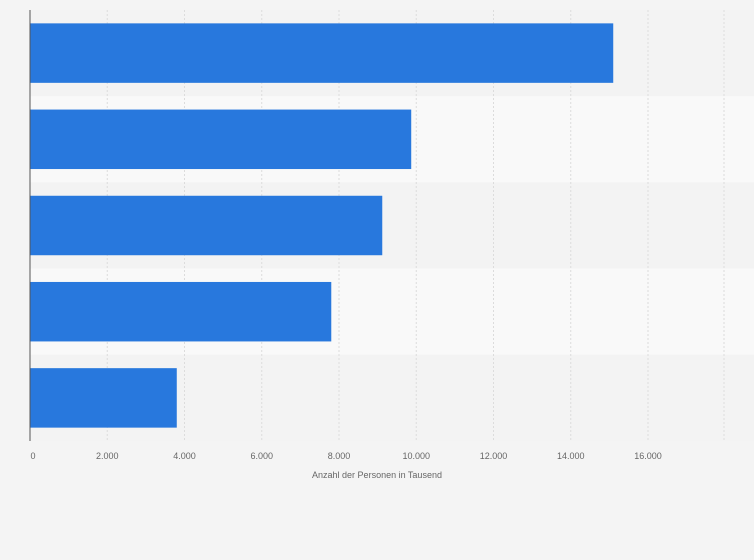  What do you see at coordinates (32, 456) in the screenshot?
I see `x-tick-label: 0` at bounding box center [32, 456].